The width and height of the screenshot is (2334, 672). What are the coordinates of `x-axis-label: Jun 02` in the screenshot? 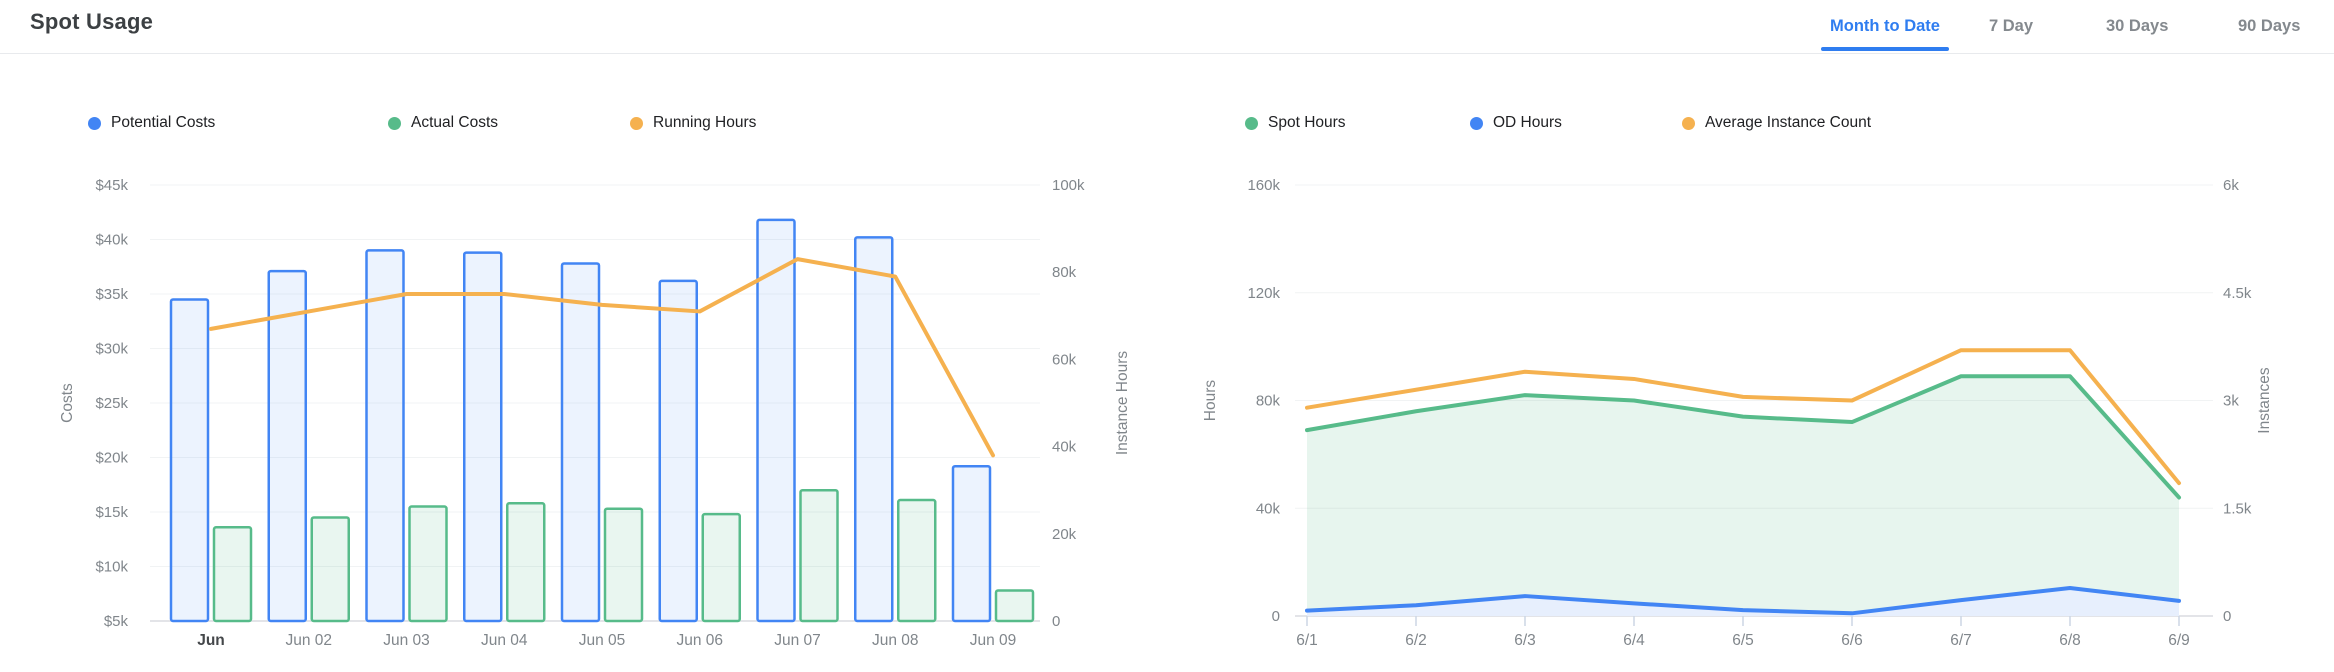 It's located at (308, 640).